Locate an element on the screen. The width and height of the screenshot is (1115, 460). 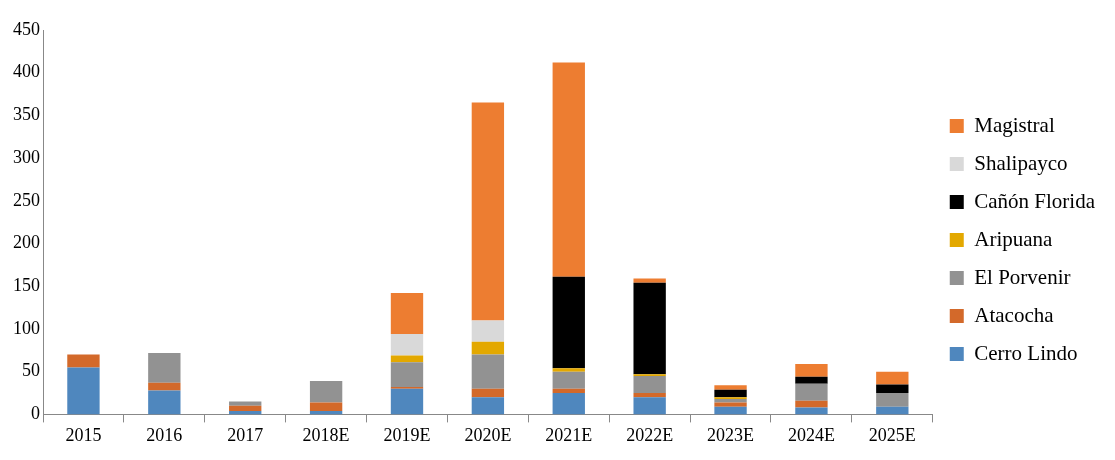
x-tick-label: 2020E is located at coordinates (488, 434).